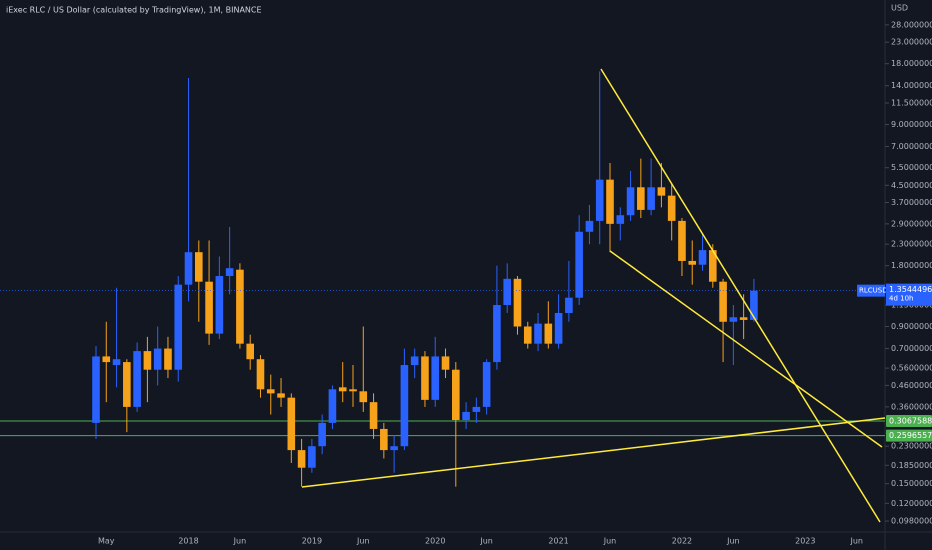  Describe the element at coordinates (911, 102) in the screenshot. I see `y-tick-label: 11.50000000` at that location.